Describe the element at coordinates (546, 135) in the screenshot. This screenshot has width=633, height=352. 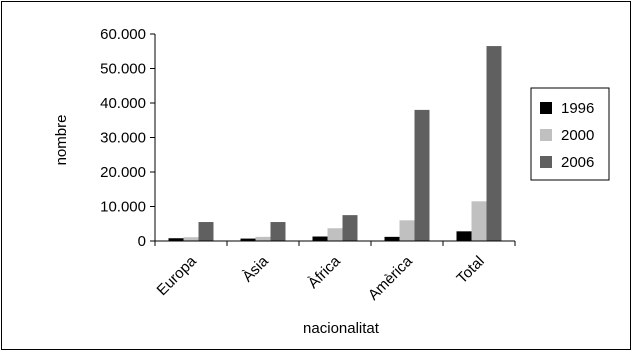
I see `legend-swatch-2000` at that location.